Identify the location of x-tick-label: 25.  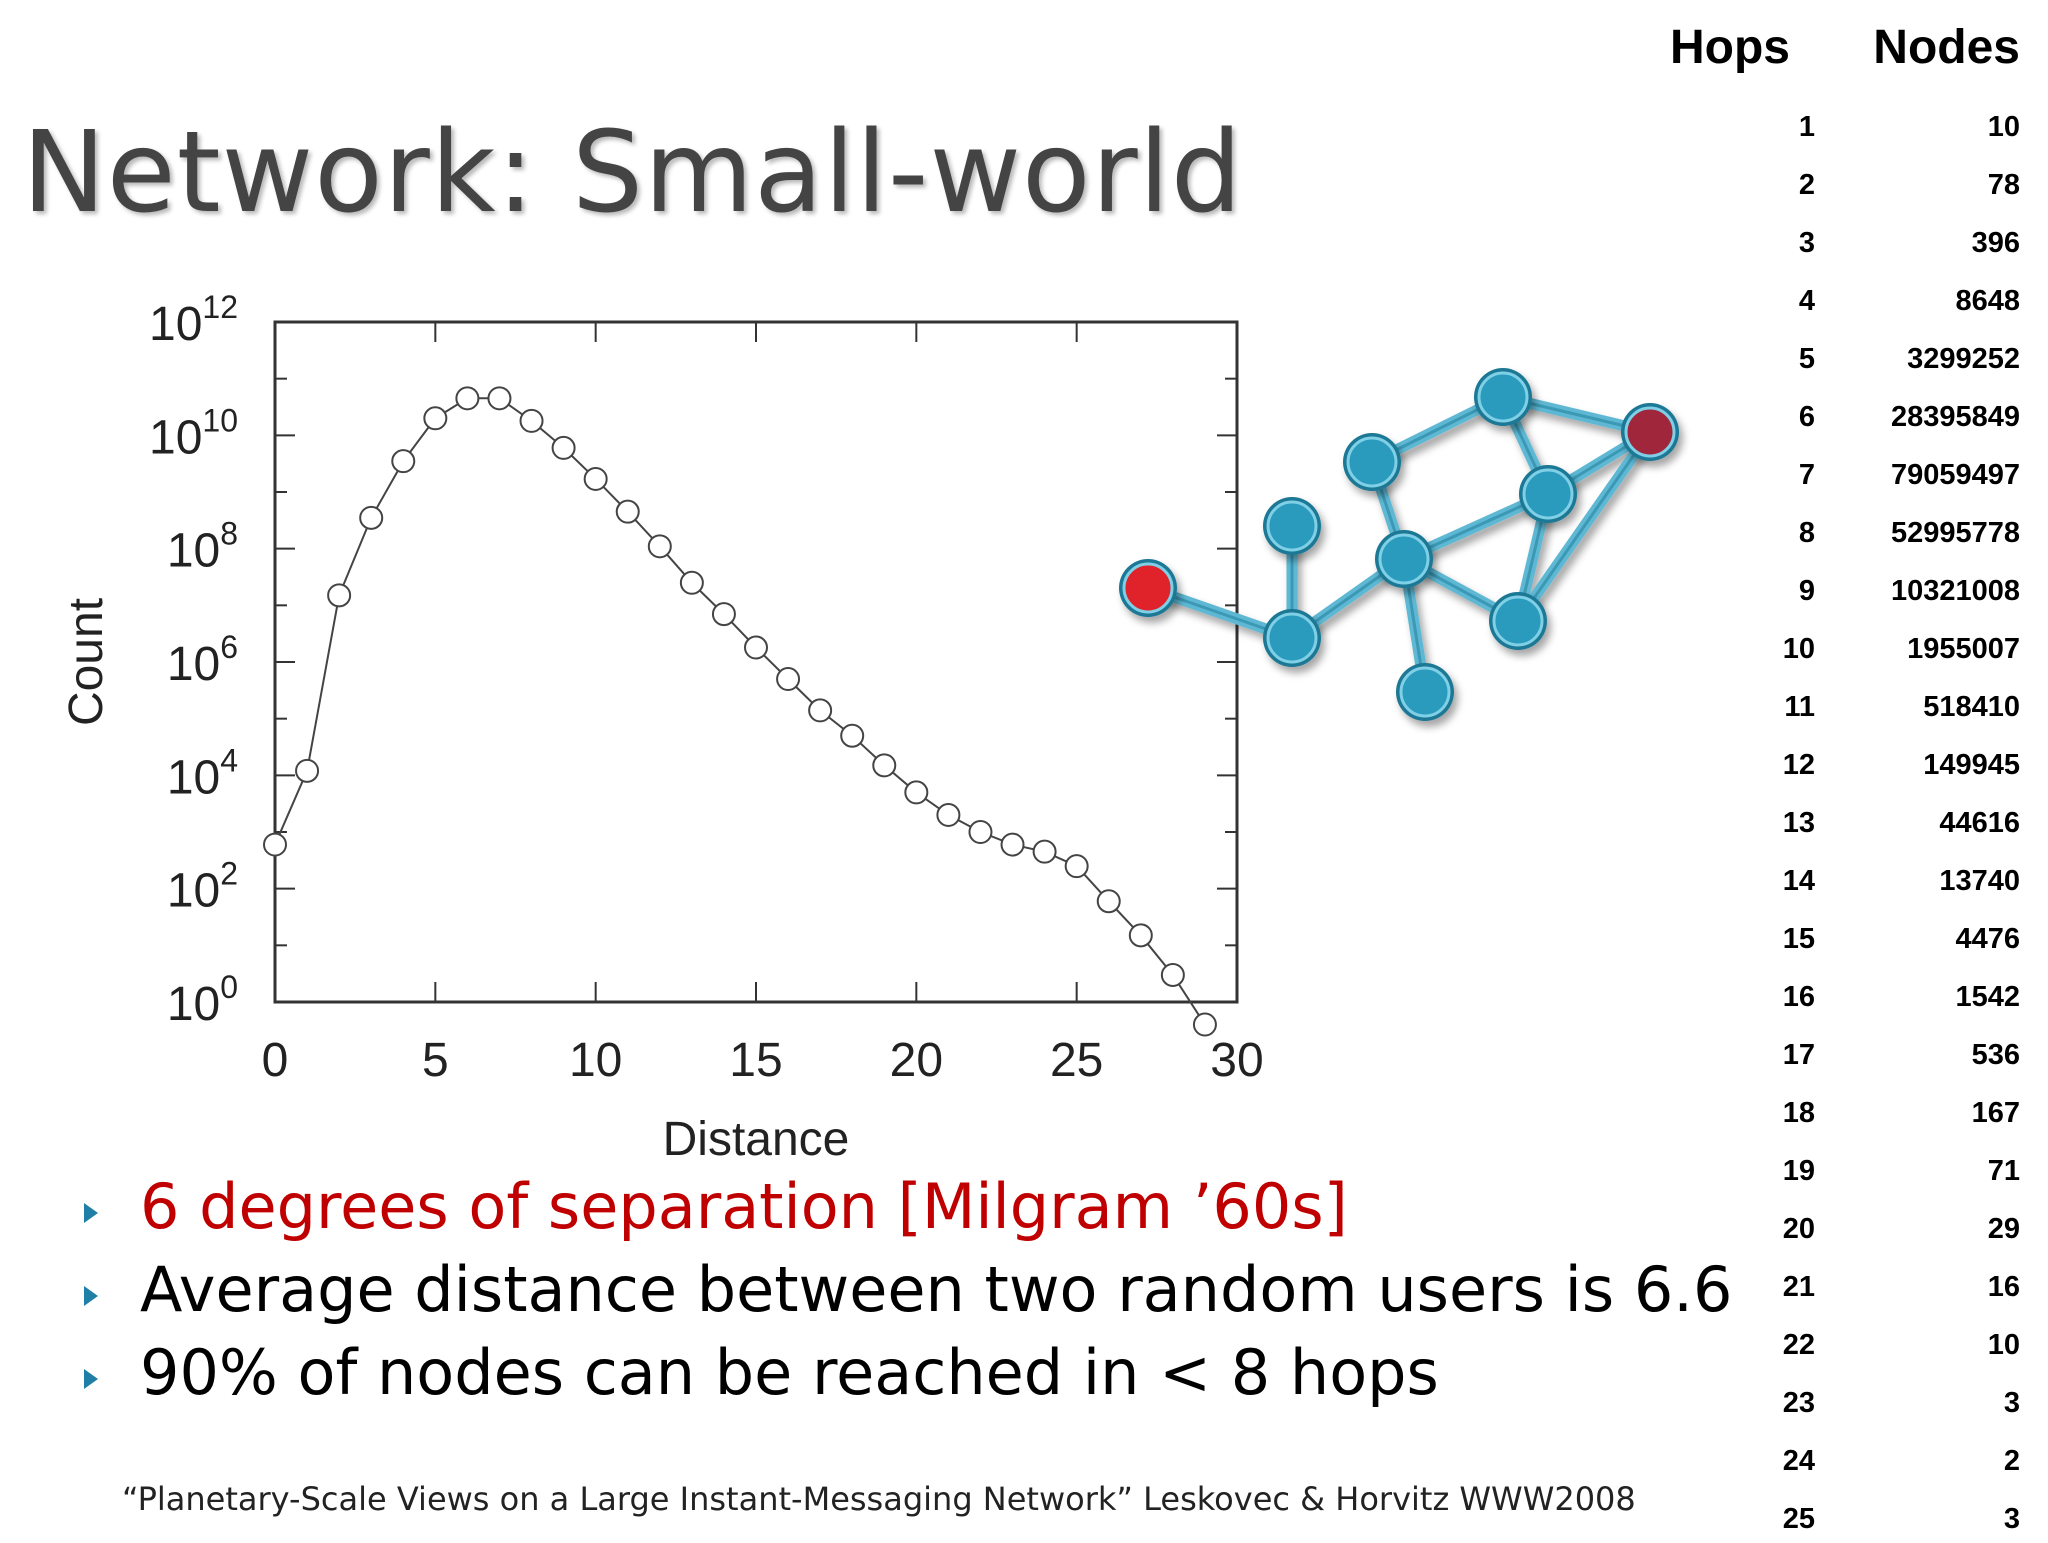
(1076, 1060).